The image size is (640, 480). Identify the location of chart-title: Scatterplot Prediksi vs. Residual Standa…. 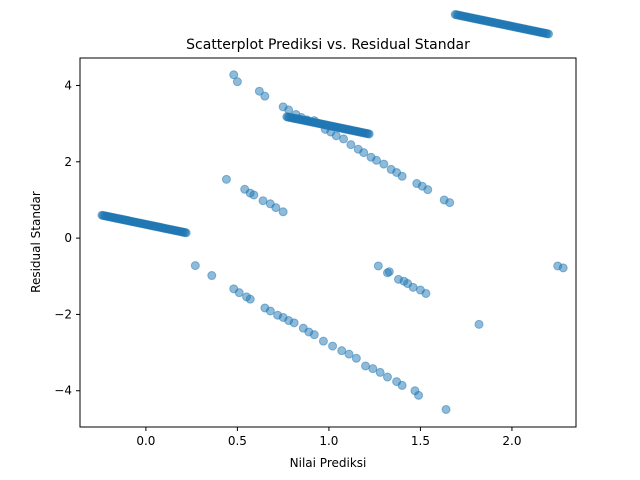
(328, 45).